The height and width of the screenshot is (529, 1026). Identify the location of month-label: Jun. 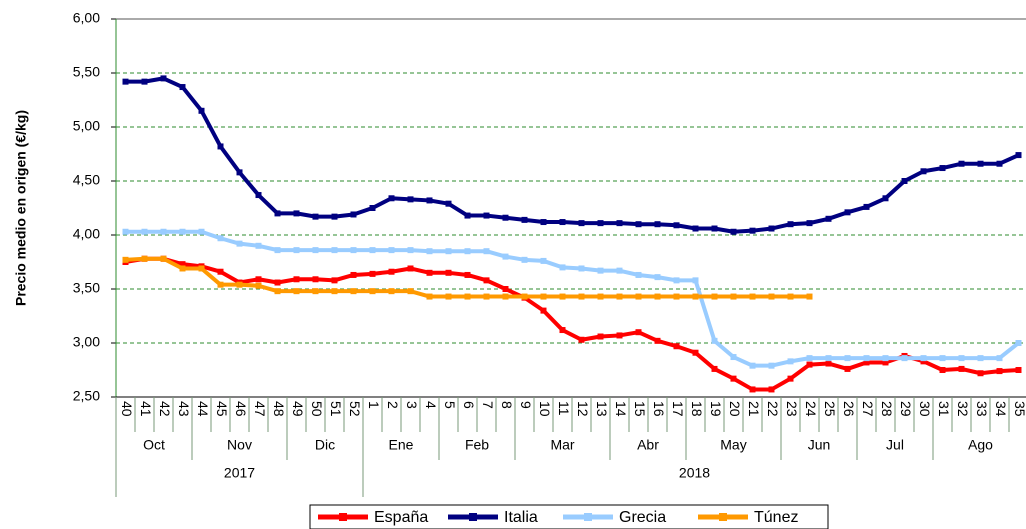
(819, 445).